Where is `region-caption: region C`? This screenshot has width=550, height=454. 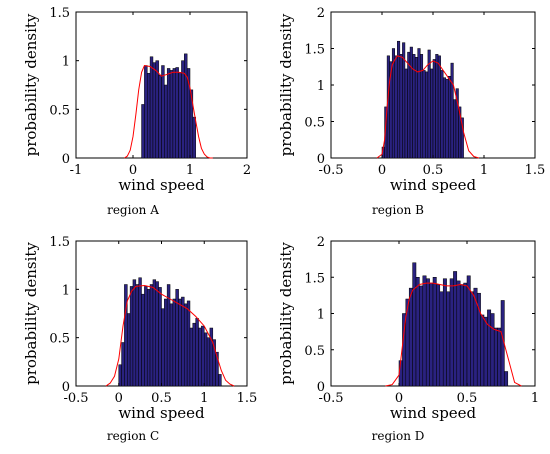
region-caption: region C is located at coordinates (133, 436).